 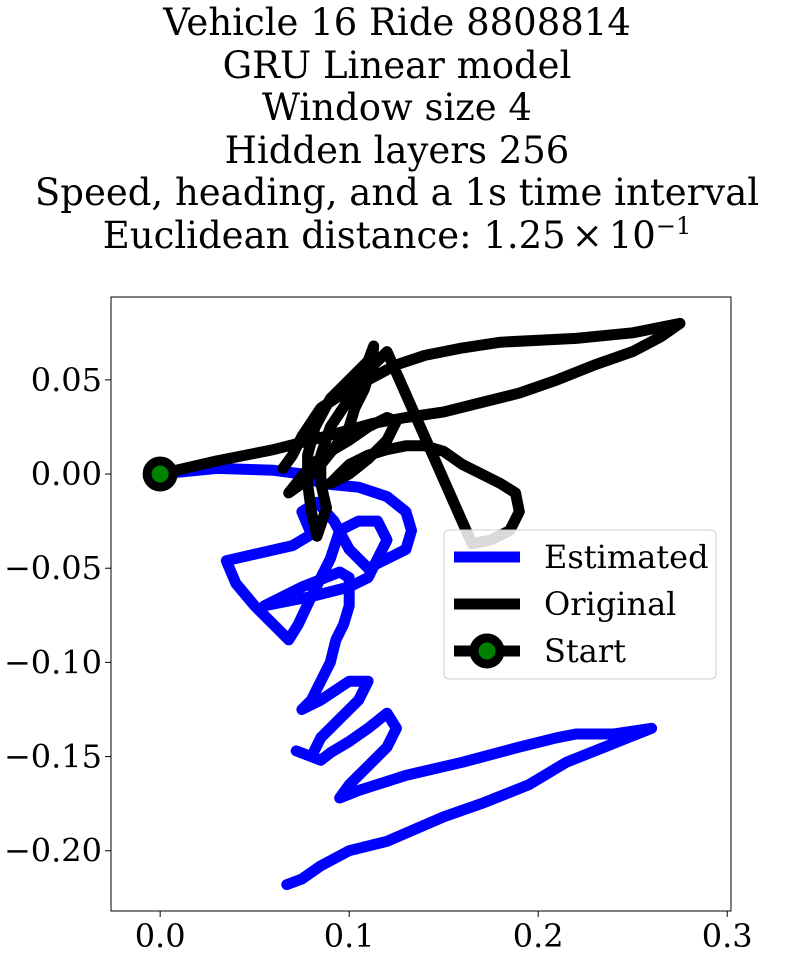 I want to click on y-tick-label: 0.05, so click(x=66, y=380).